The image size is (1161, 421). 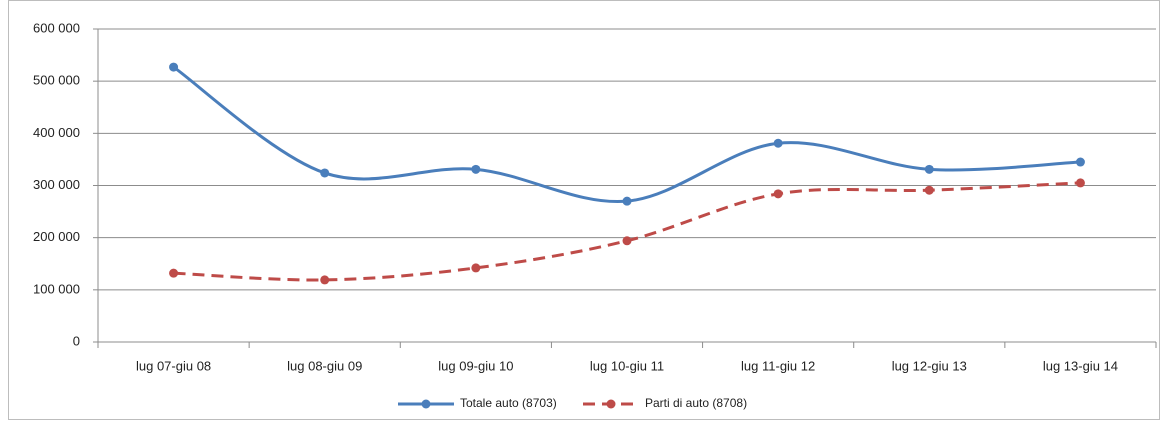 I want to click on y-tick-label: 400 000, so click(x=56, y=132).